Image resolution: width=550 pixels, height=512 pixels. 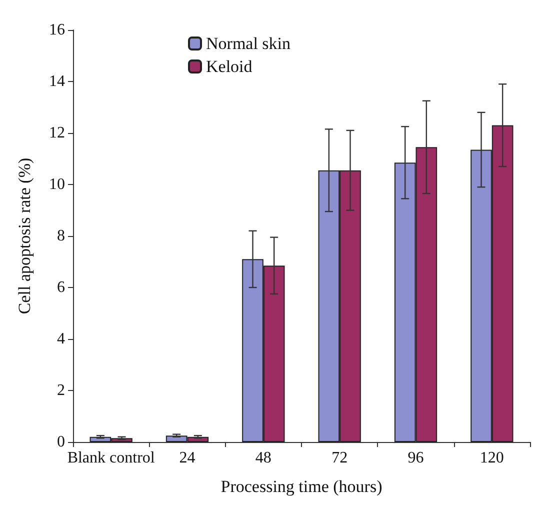 What do you see at coordinates (24, 236) in the screenshot?
I see `y-axis-title: Cell apoptosis rate (%)` at bounding box center [24, 236].